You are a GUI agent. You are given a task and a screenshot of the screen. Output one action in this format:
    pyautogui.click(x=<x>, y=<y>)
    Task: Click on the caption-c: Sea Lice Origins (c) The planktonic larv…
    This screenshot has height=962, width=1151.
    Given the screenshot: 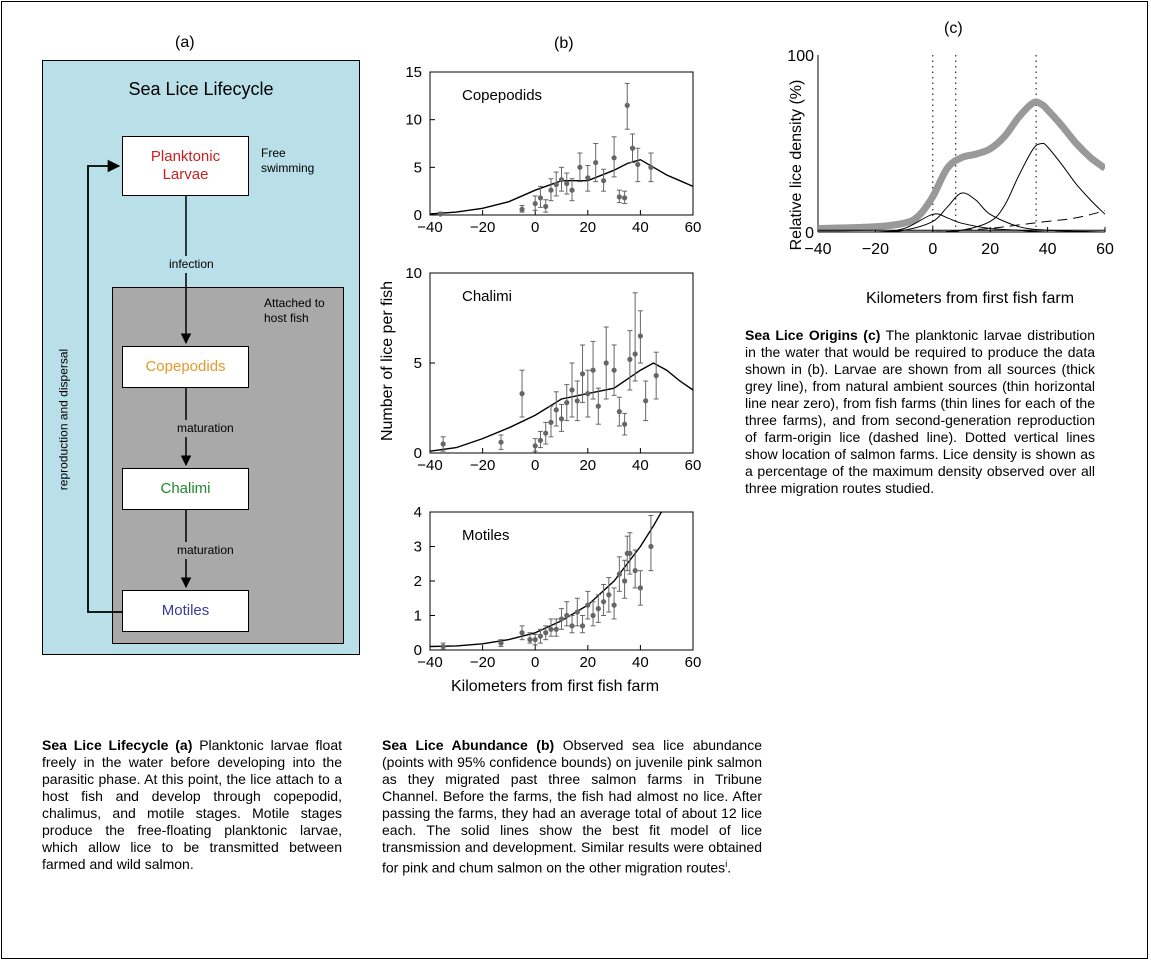 What is the action you would take?
    pyautogui.click(x=920, y=412)
    